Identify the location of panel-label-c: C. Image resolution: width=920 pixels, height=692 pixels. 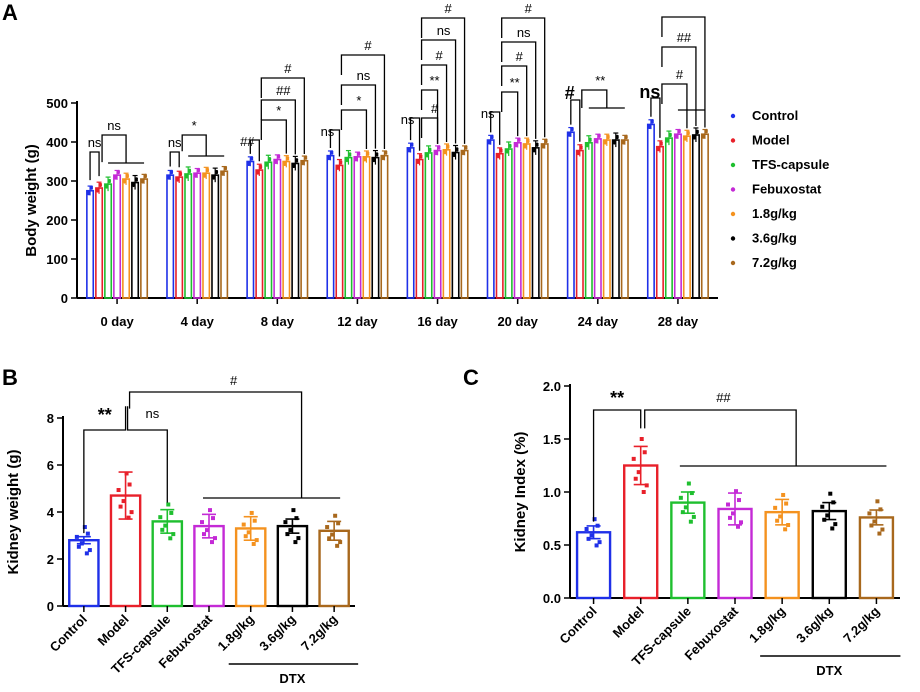
(471, 377).